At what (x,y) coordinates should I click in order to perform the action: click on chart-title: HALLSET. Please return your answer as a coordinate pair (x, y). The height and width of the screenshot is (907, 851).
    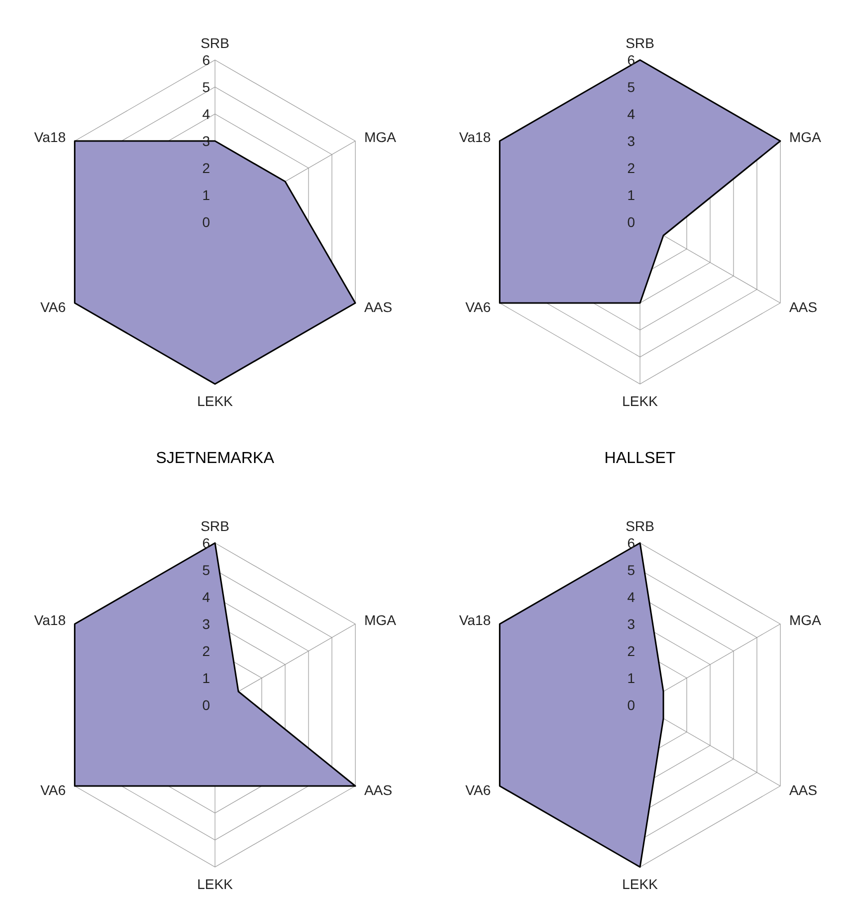
    Looking at the image, I should click on (640, 459).